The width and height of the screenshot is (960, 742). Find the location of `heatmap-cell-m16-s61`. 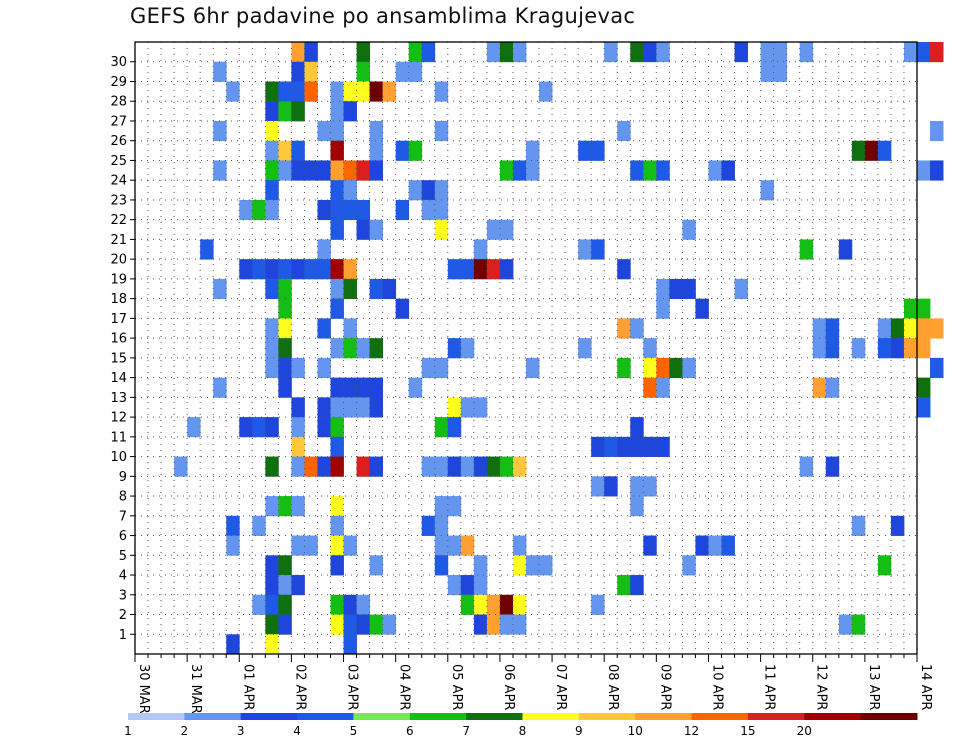

heatmap-cell-m16-s61 is located at coordinates (937, 328).